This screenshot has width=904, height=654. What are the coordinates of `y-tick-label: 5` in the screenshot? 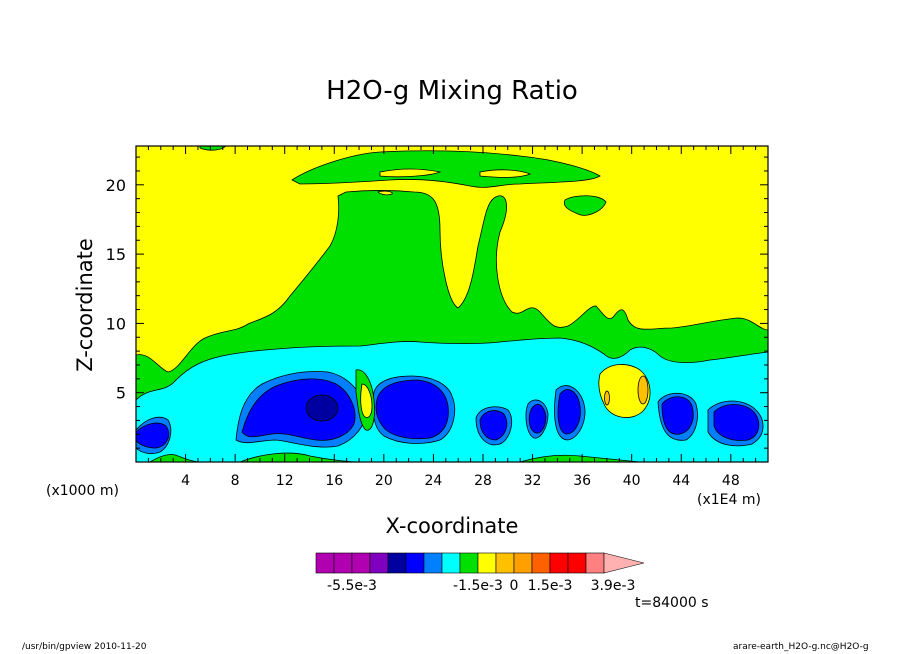 It's located at (121, 393).